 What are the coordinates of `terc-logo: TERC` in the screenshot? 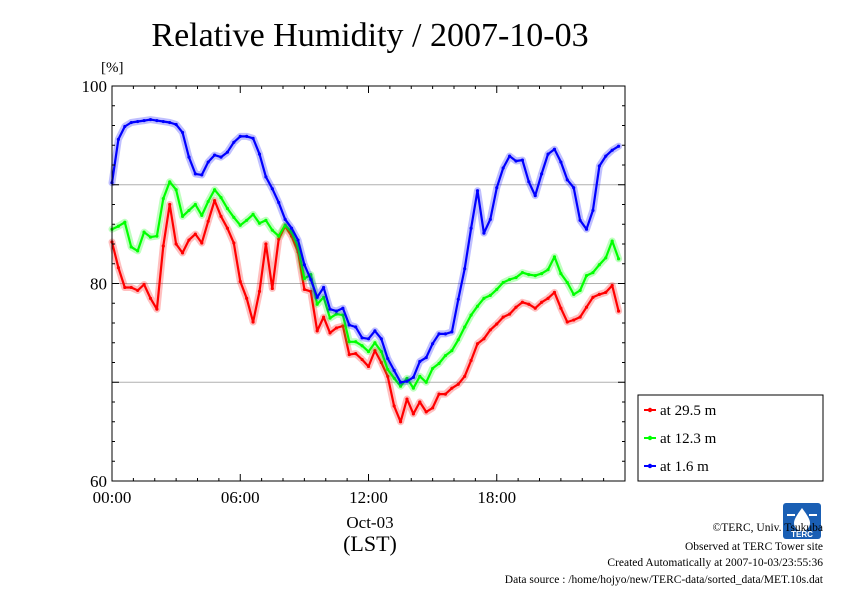 It's located at (802, 521).